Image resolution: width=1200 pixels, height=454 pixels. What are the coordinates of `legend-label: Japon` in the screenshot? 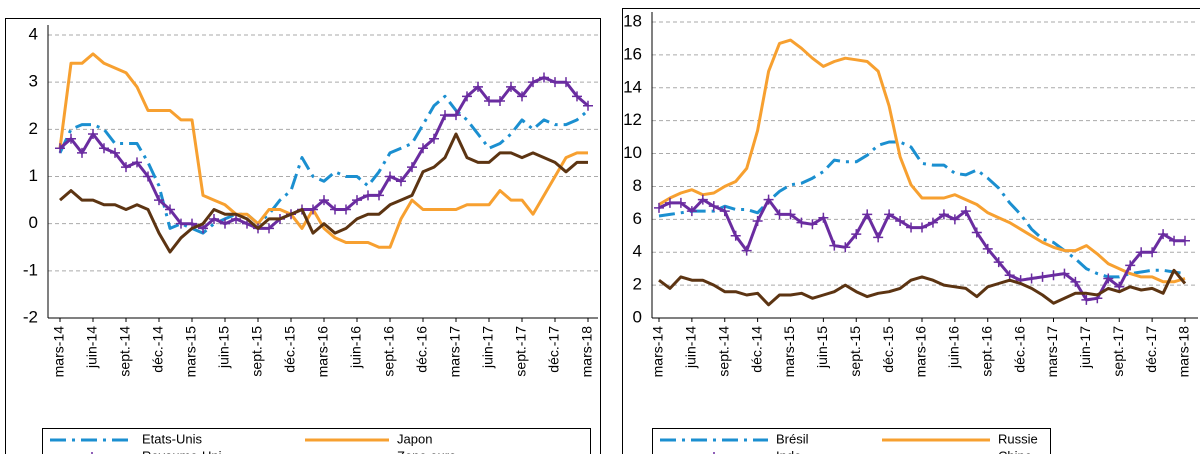 It's located at (414, 438).